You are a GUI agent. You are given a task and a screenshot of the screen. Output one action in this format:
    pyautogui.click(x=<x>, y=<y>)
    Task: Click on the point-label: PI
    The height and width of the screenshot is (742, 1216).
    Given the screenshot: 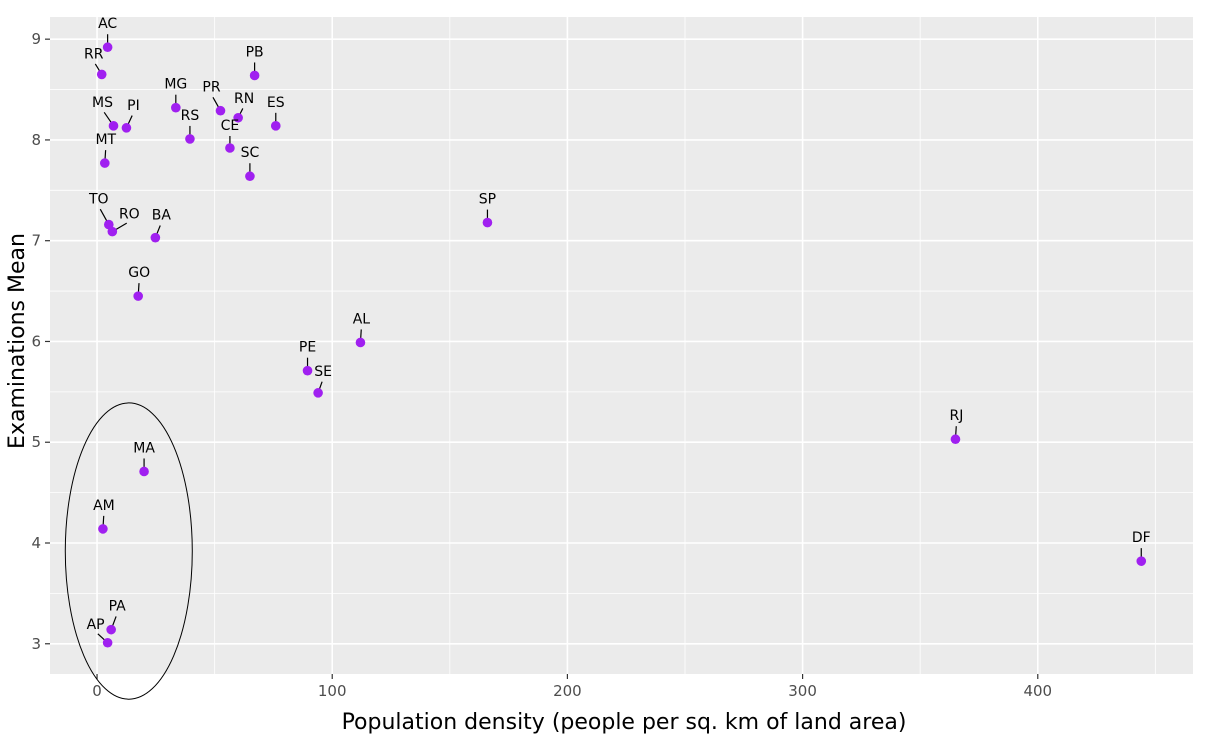 What is the action you would take?
    pyautogui.click(x=133, y=106)
    